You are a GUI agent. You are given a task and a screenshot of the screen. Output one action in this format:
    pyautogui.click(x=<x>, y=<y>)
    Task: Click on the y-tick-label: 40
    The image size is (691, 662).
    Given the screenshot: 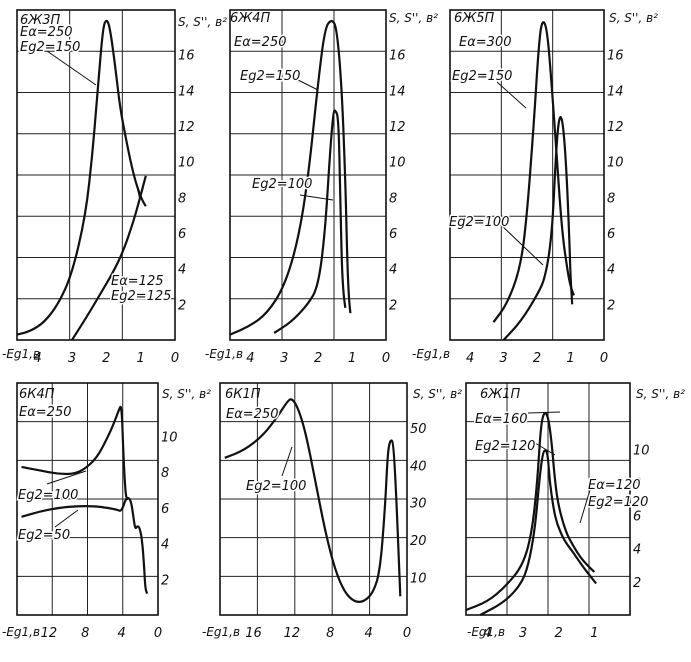 What is the action you would take?
    pyautogui.click(x=418, y=466)
    